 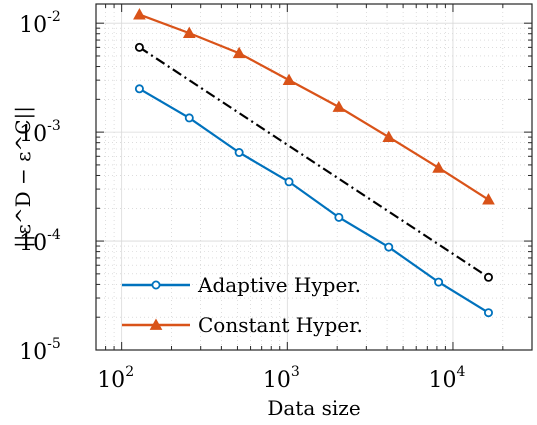 What do you see at coordinates (54, 126) in the screenshot?
I see `y-tick-exponent: -3` at bounding box center [54, 126].